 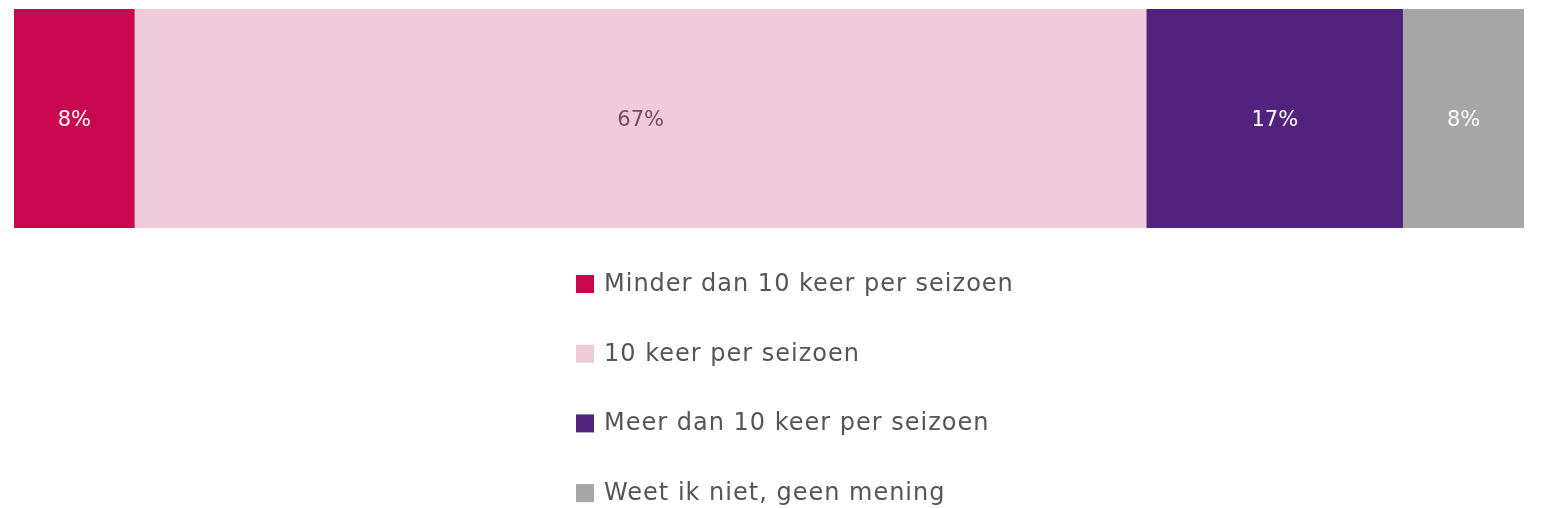 What do you see at coordinates (809, 283) in the screenshot?
I see `legend-label: Minder dan 10 keer per seizoen` at bounding box center [809, 283].